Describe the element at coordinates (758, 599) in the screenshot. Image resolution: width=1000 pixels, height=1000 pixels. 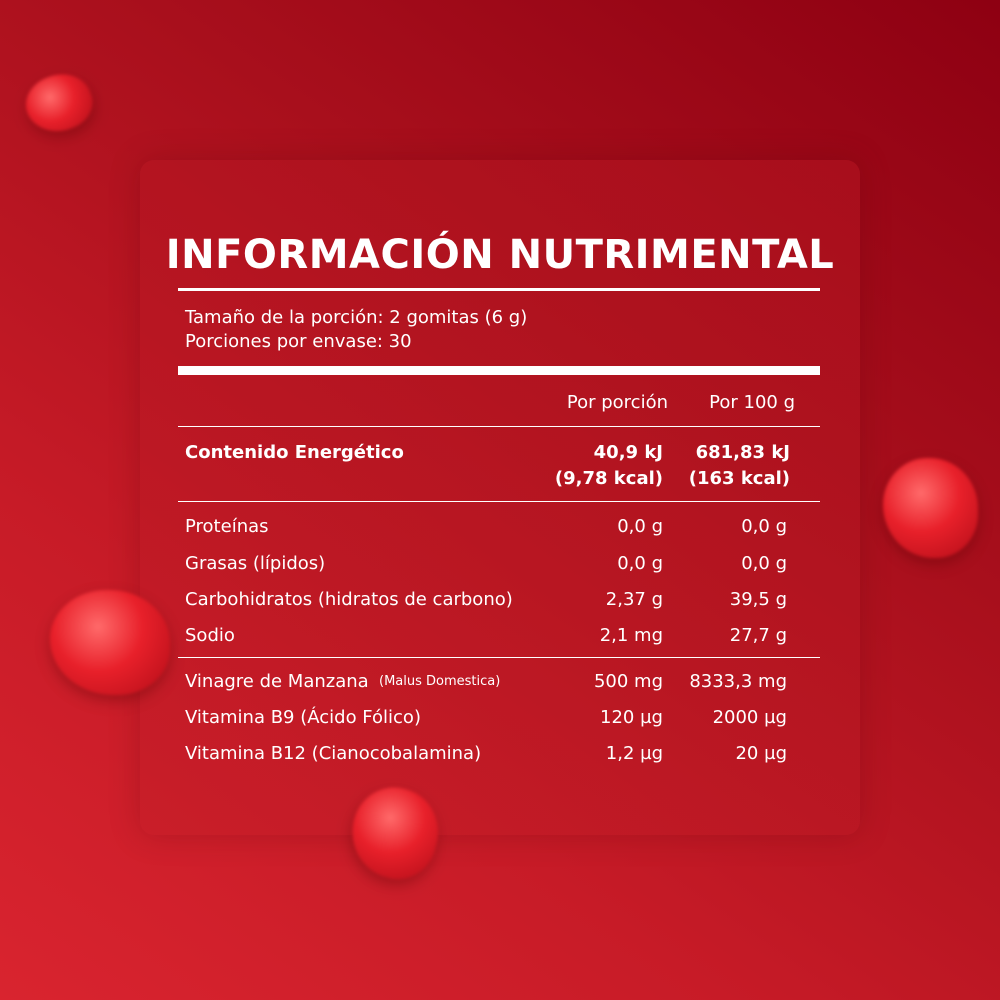
I see `nutrient-value: 39,5 g` at that location.